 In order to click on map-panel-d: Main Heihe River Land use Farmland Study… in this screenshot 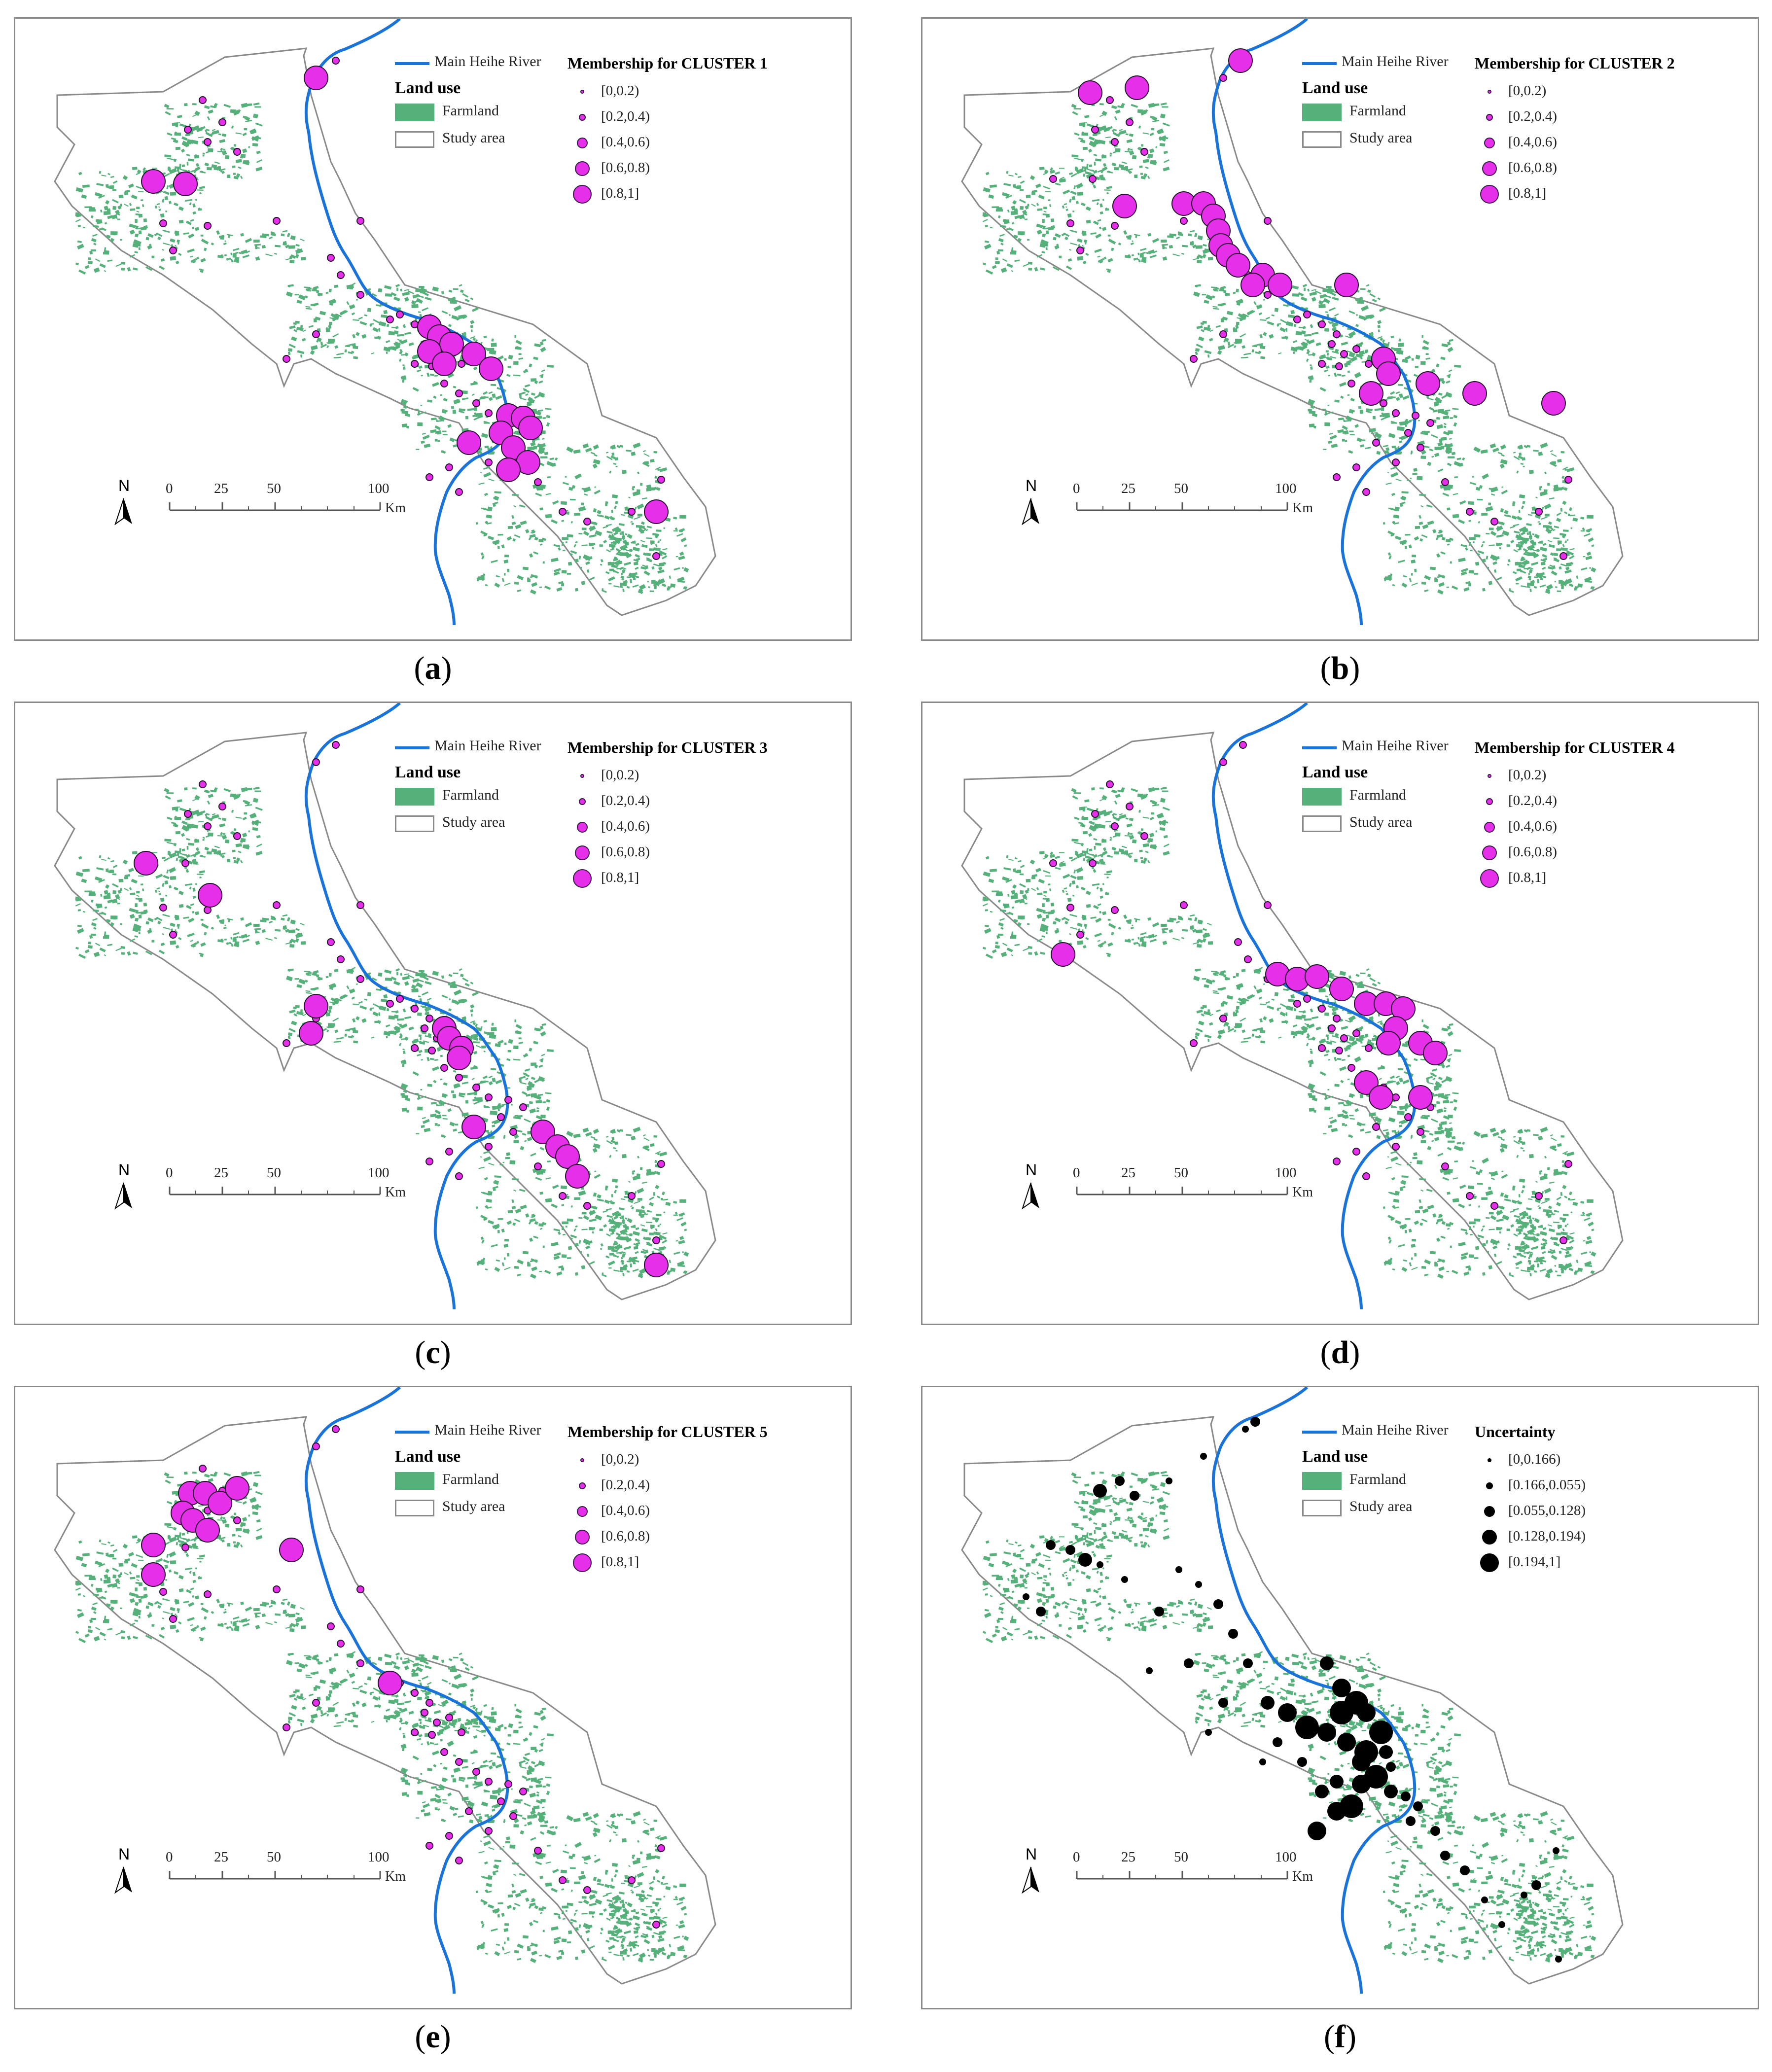, I will do `click(1340, 1013)`.